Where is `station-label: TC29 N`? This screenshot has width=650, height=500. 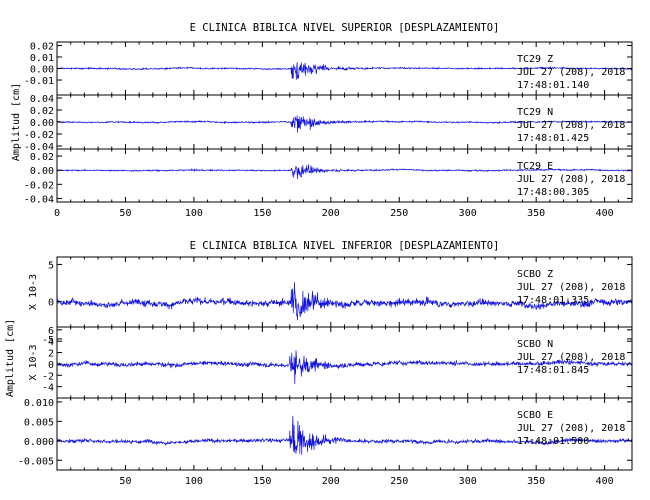
station-label: TC29 N is located at coordinates (535, 112).